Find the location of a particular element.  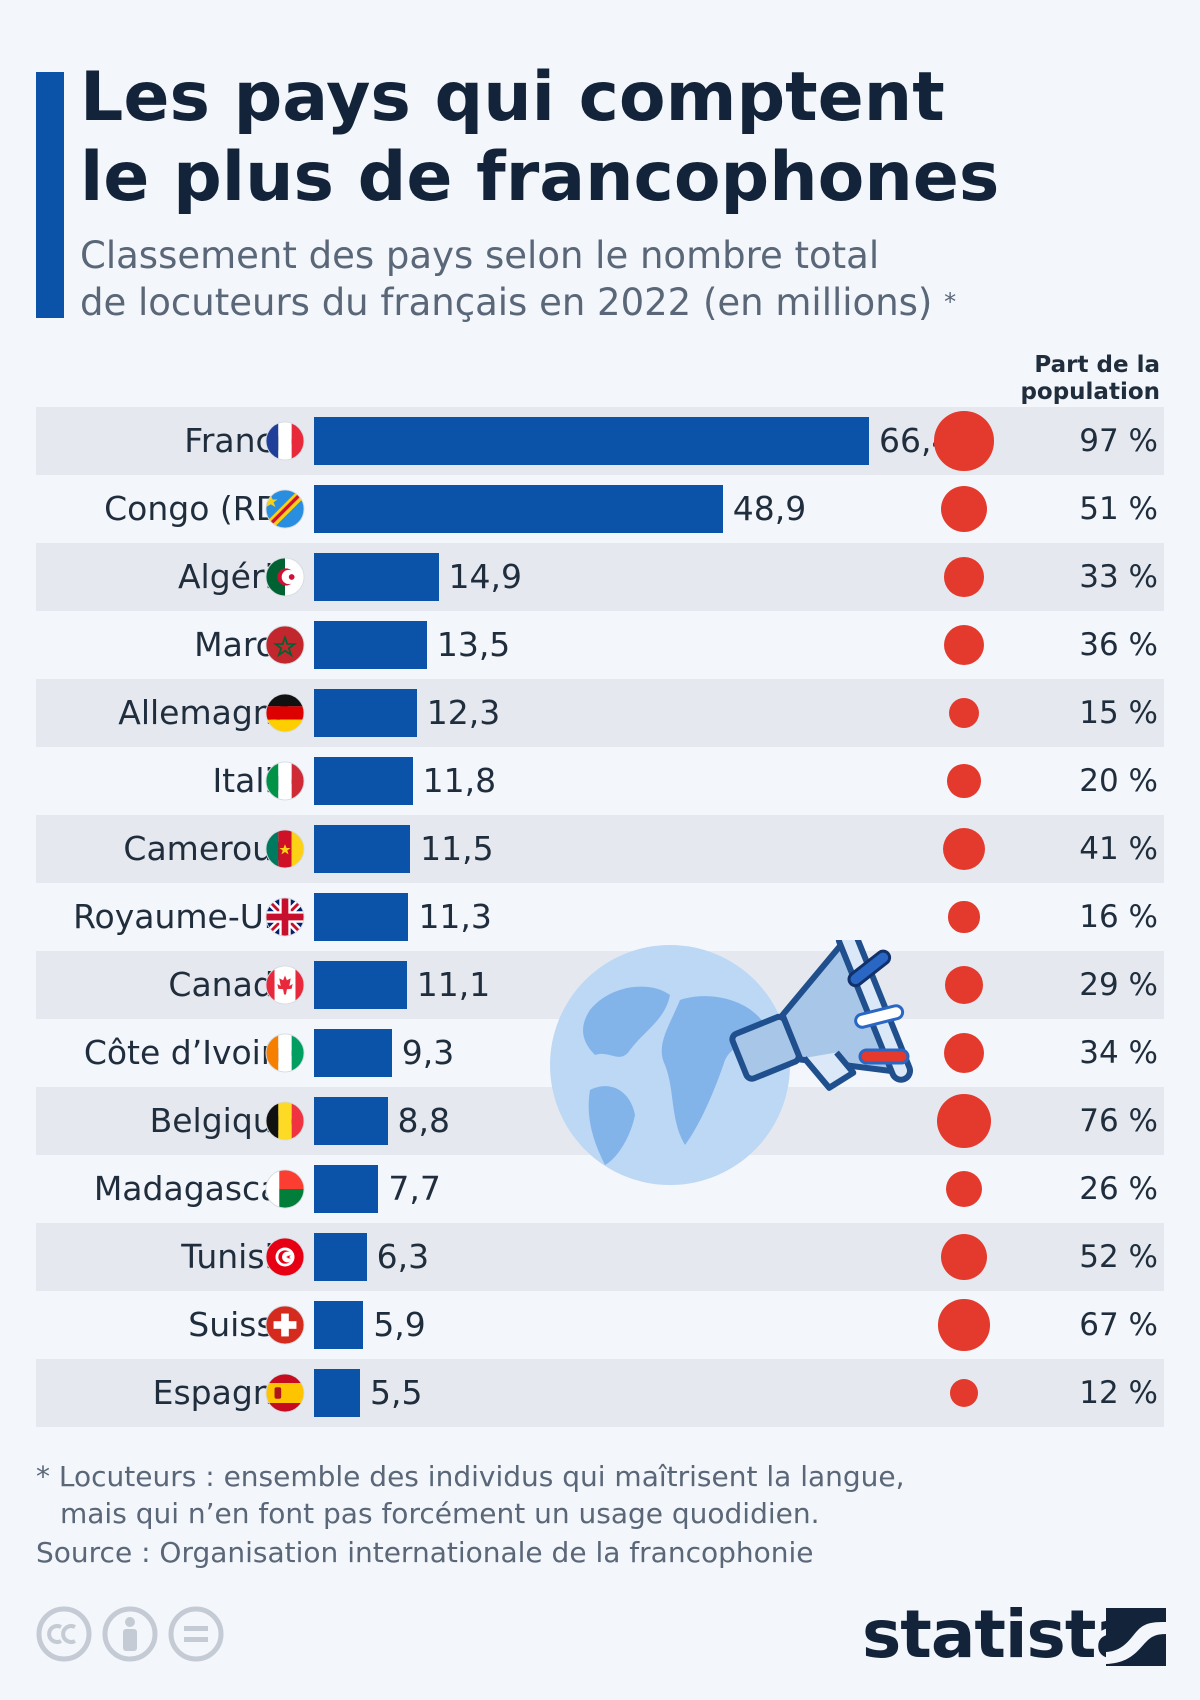

flag-maroc-icon is located at coordinates (285, 645).